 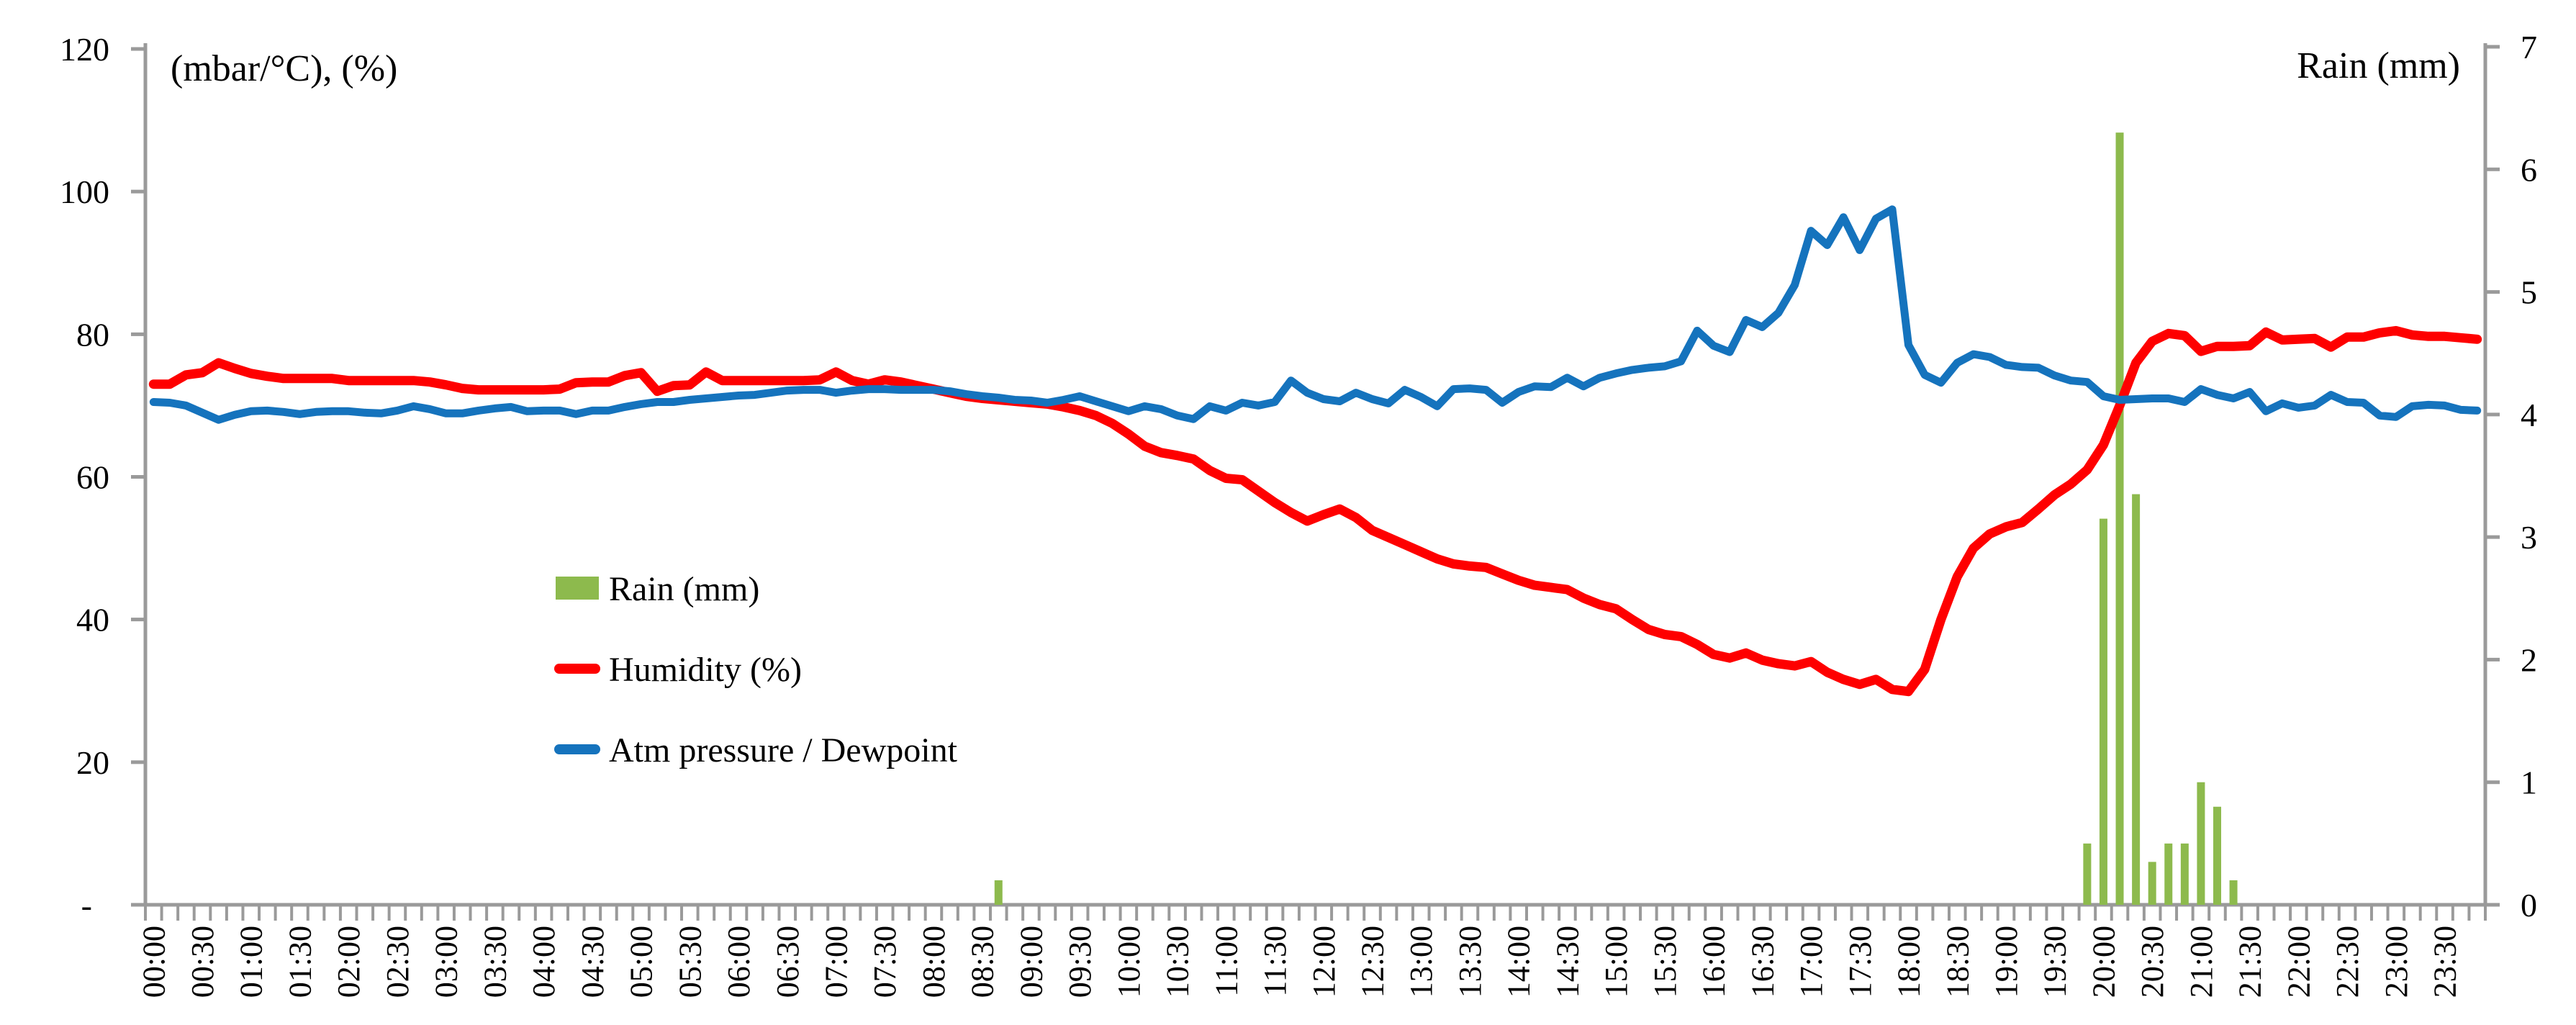 What do you see at coordinates (2529, 906) in the screenshot?
I see `right-axis-tick-label: 0` at bounding box center [2529, 906].